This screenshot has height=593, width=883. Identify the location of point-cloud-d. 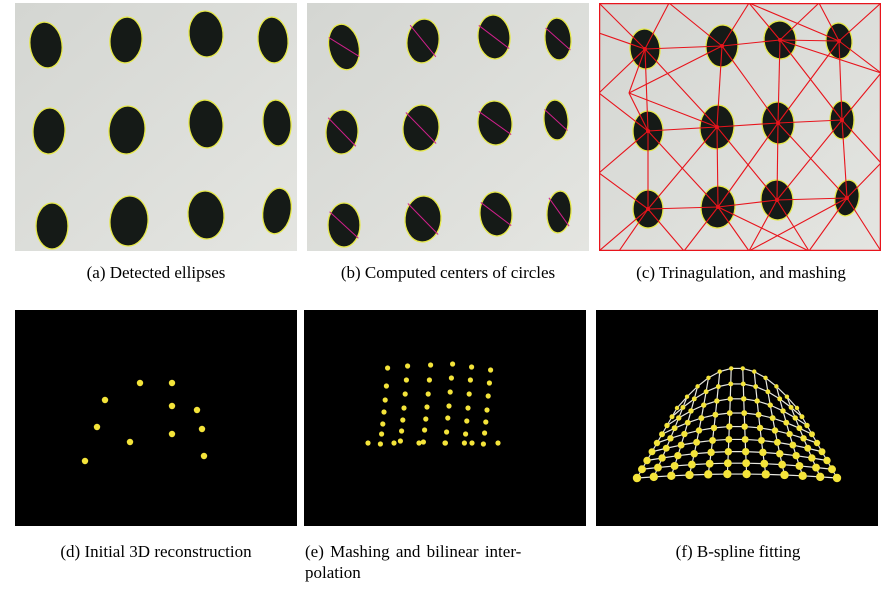
(144, 422).